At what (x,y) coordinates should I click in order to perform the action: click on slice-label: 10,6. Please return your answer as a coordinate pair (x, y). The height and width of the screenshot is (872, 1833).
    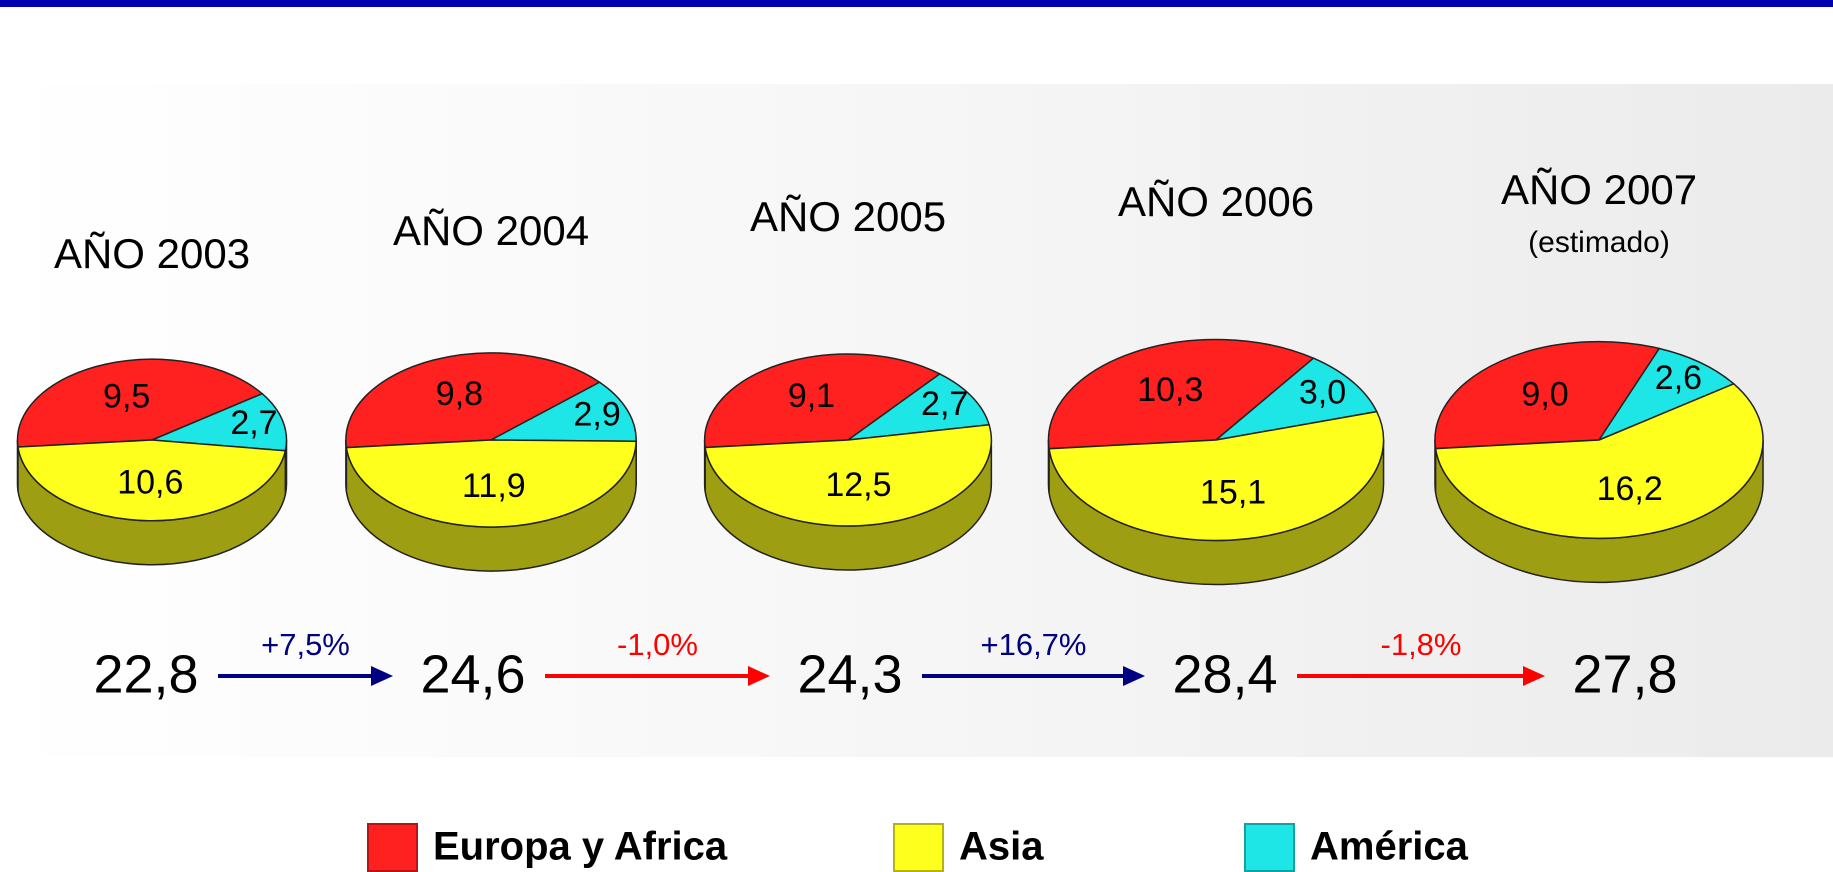
    Looking at the image, I should click on (150, 482).